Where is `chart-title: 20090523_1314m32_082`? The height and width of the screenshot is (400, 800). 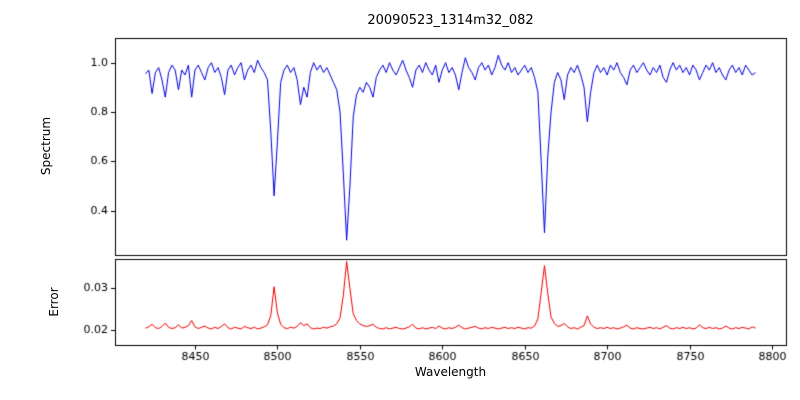 chart-title: 20090523_1314m32_082 is located at coordinates (450, 20).